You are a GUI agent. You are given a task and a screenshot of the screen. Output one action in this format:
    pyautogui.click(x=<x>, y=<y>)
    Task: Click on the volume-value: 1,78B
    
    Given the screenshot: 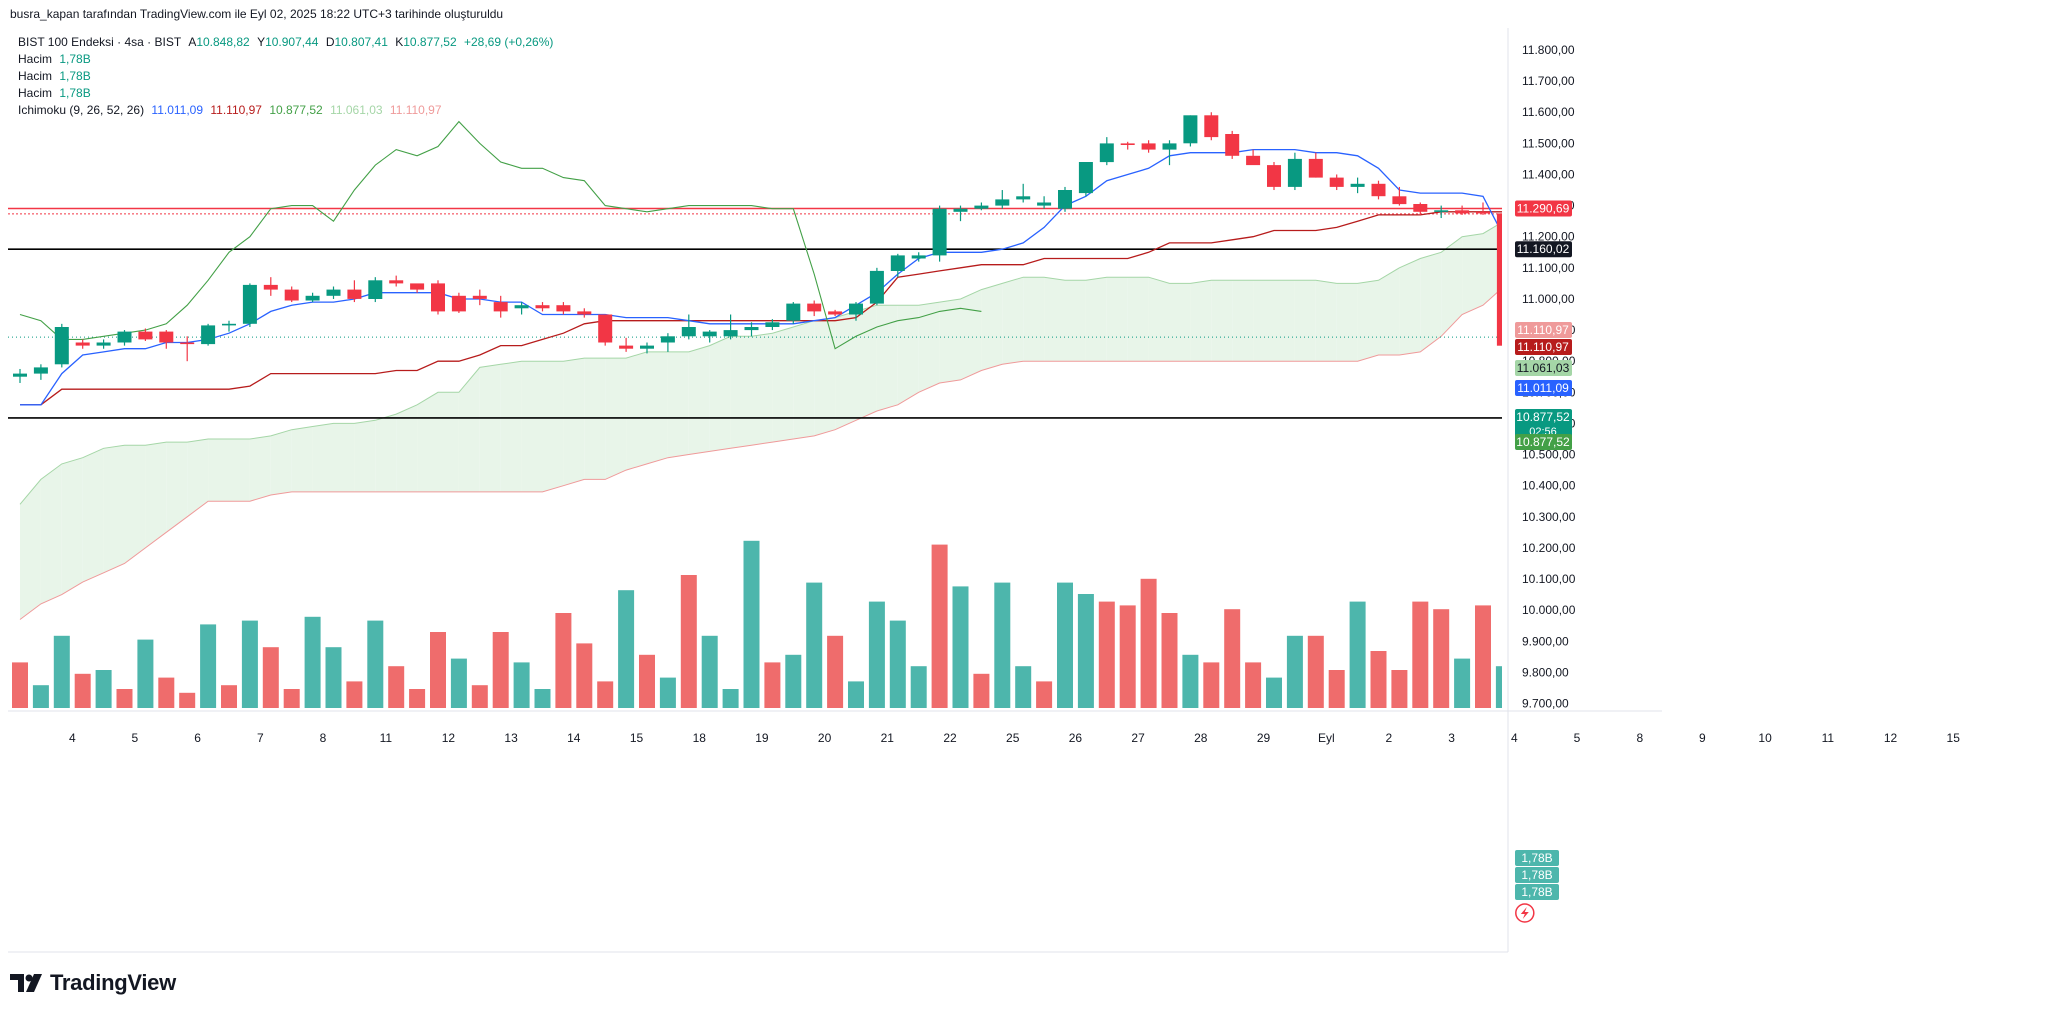 What is the action you would take?
    pyautogui.click(x=75, y=76)
    